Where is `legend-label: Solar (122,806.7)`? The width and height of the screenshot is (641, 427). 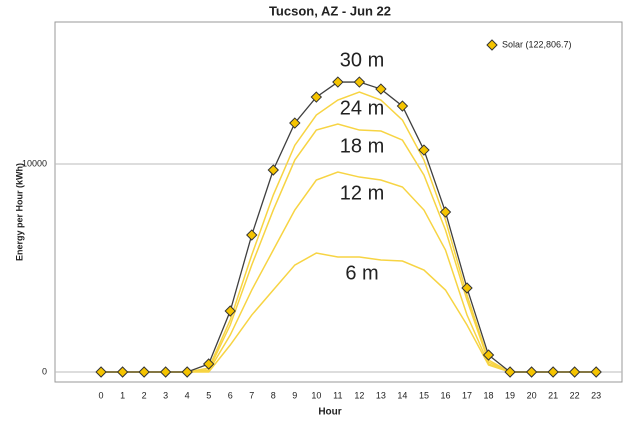 legend-label: Solar (122,806.7) is located at coordinates (537, 44).